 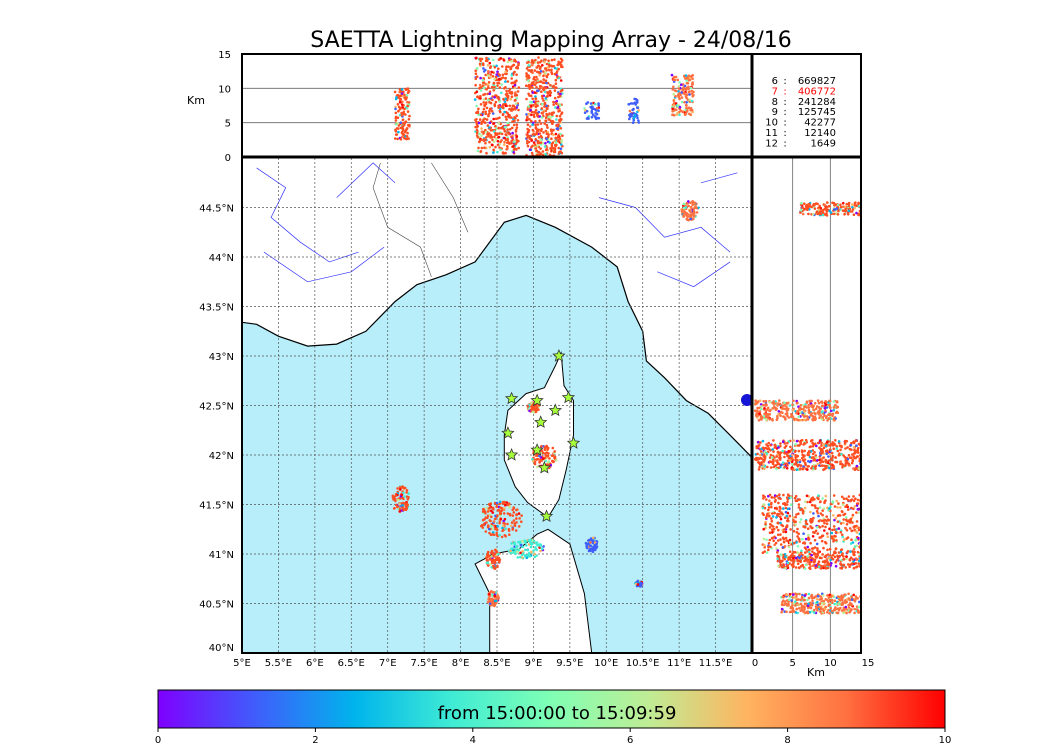 What do you see at coordinates (569, 663) in the screenshot?
I see `map-x-tick-label: 9.5°E` at bounding box center [569, 663].